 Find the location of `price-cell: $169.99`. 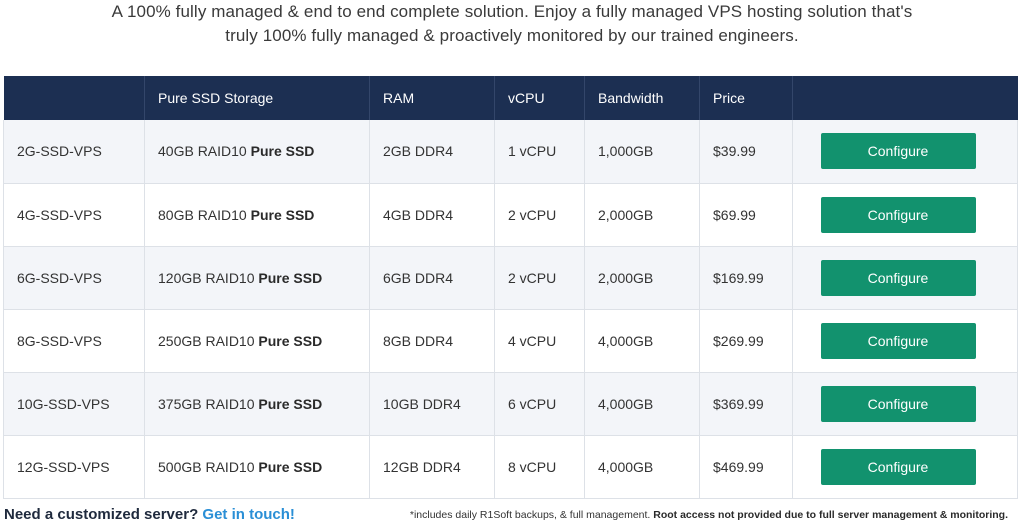

price-cell: $169.99 is located at coordinates (746, 278).